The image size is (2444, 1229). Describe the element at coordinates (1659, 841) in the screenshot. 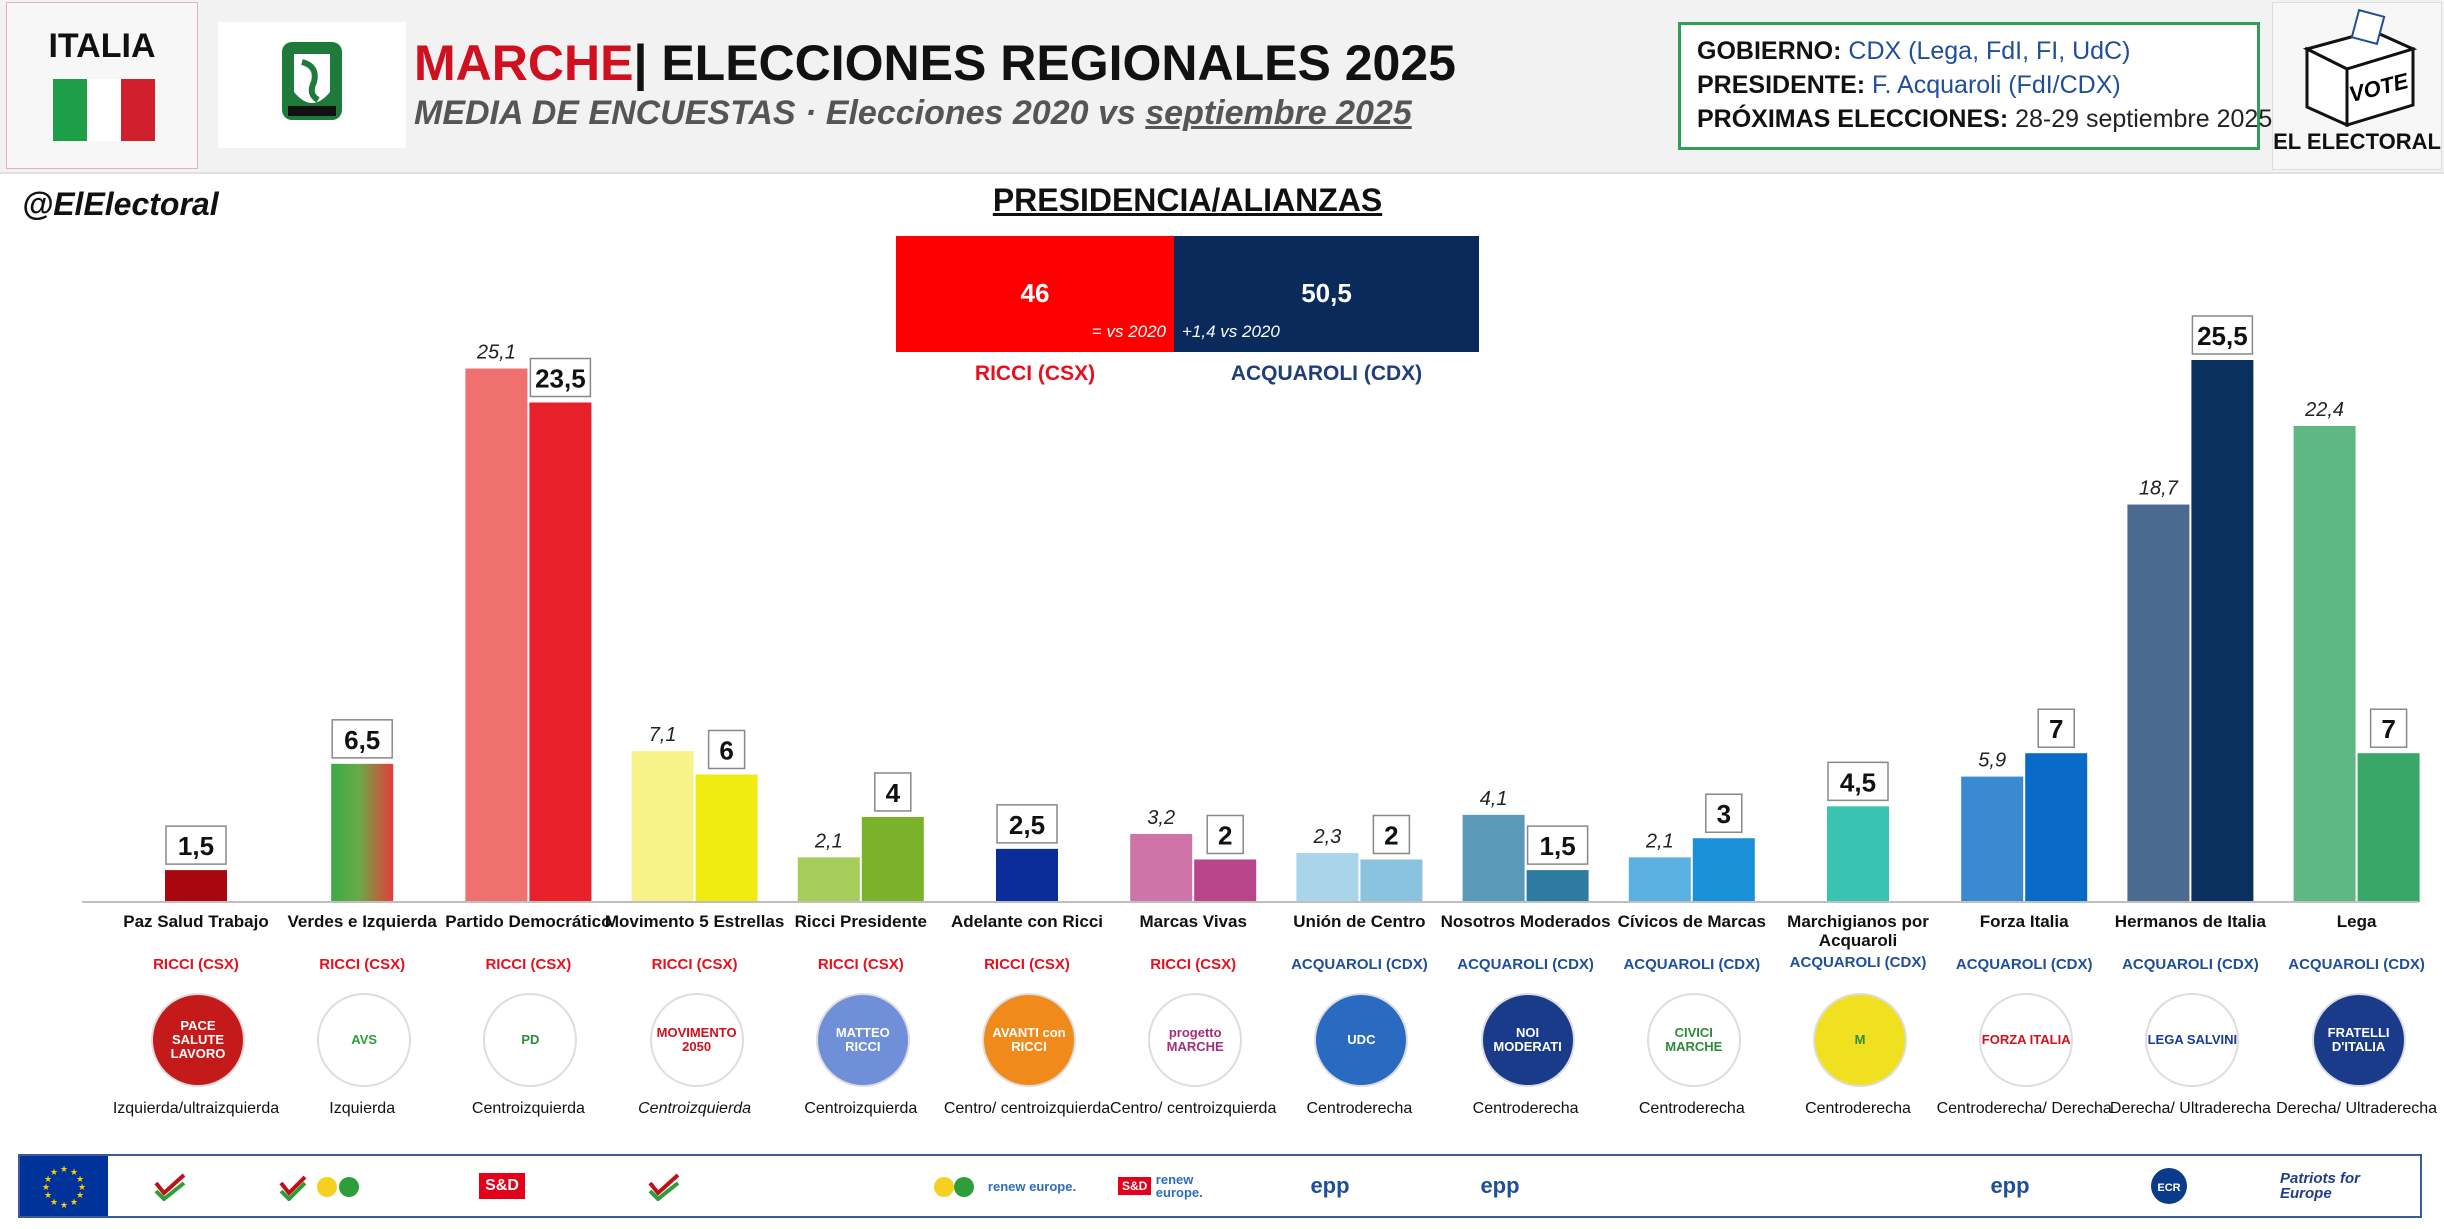

I see `label-2020-9: 2,1` at that location.